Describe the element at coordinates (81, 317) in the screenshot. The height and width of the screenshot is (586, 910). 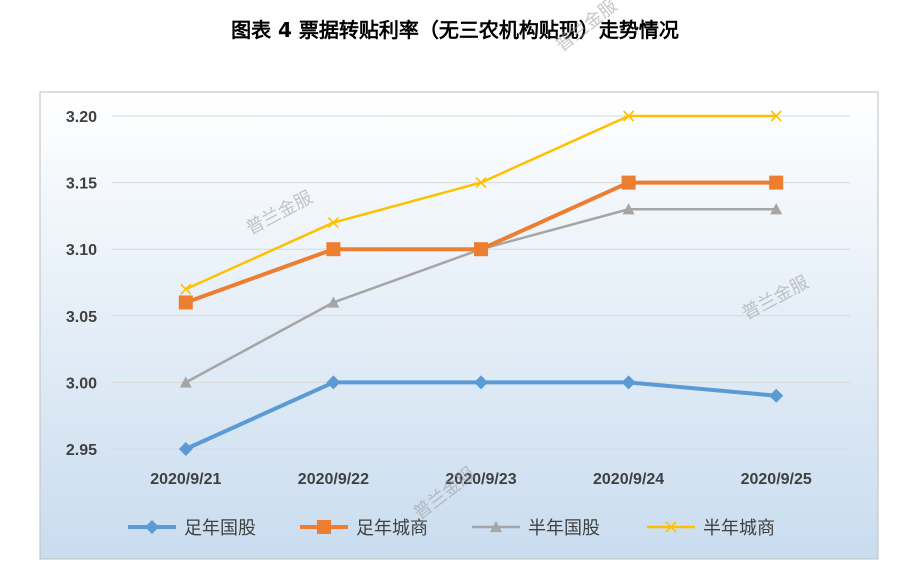
I see `y-tick-label: 3.05` at that location.